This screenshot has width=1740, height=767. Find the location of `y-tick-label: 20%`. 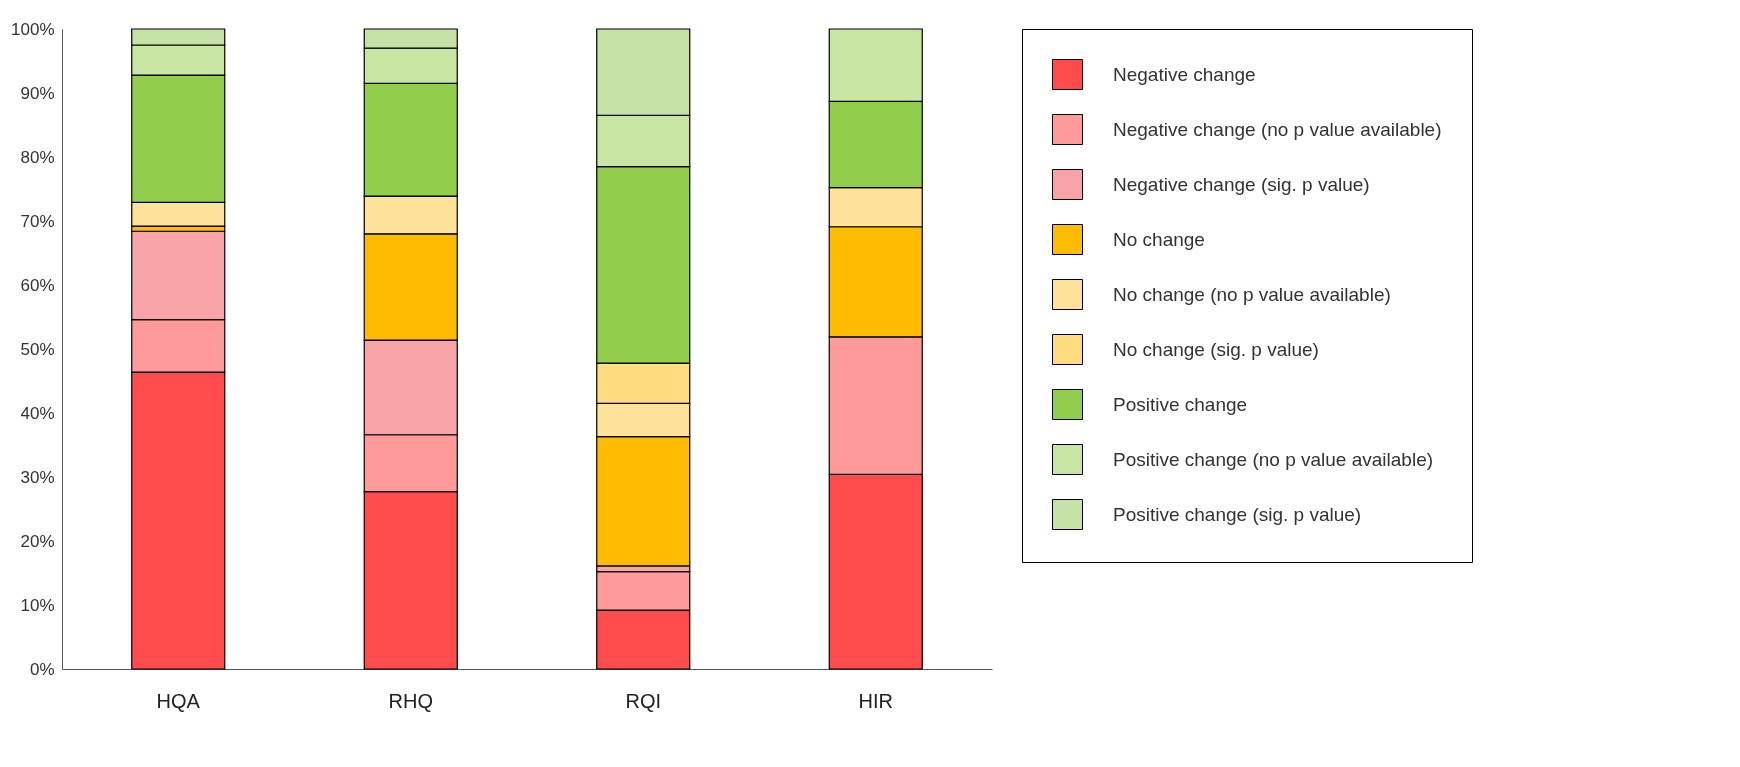

y-tick-label: 20% is located at coordinates (37, 541).